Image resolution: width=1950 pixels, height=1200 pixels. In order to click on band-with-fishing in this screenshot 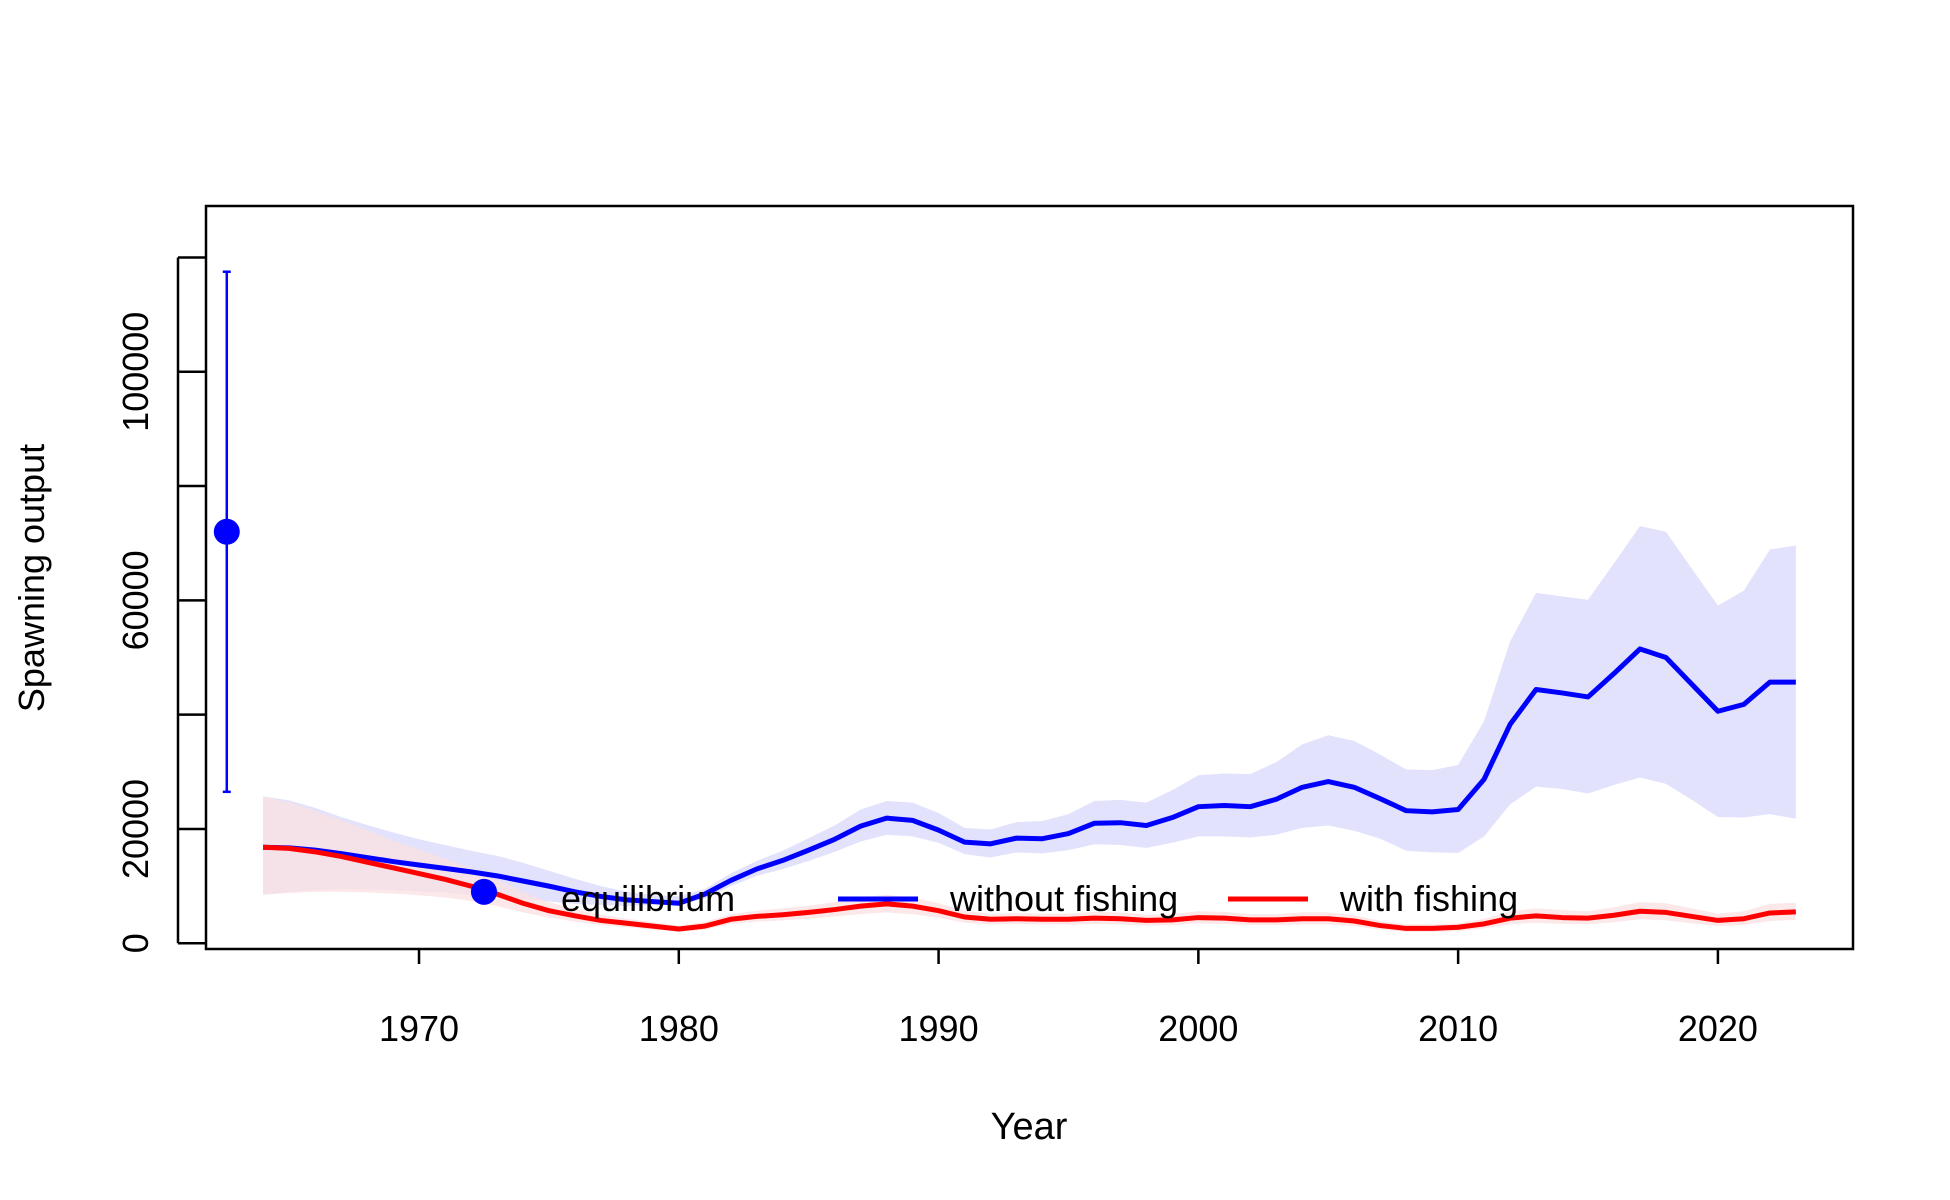, I will do `click(1029, 864)`.